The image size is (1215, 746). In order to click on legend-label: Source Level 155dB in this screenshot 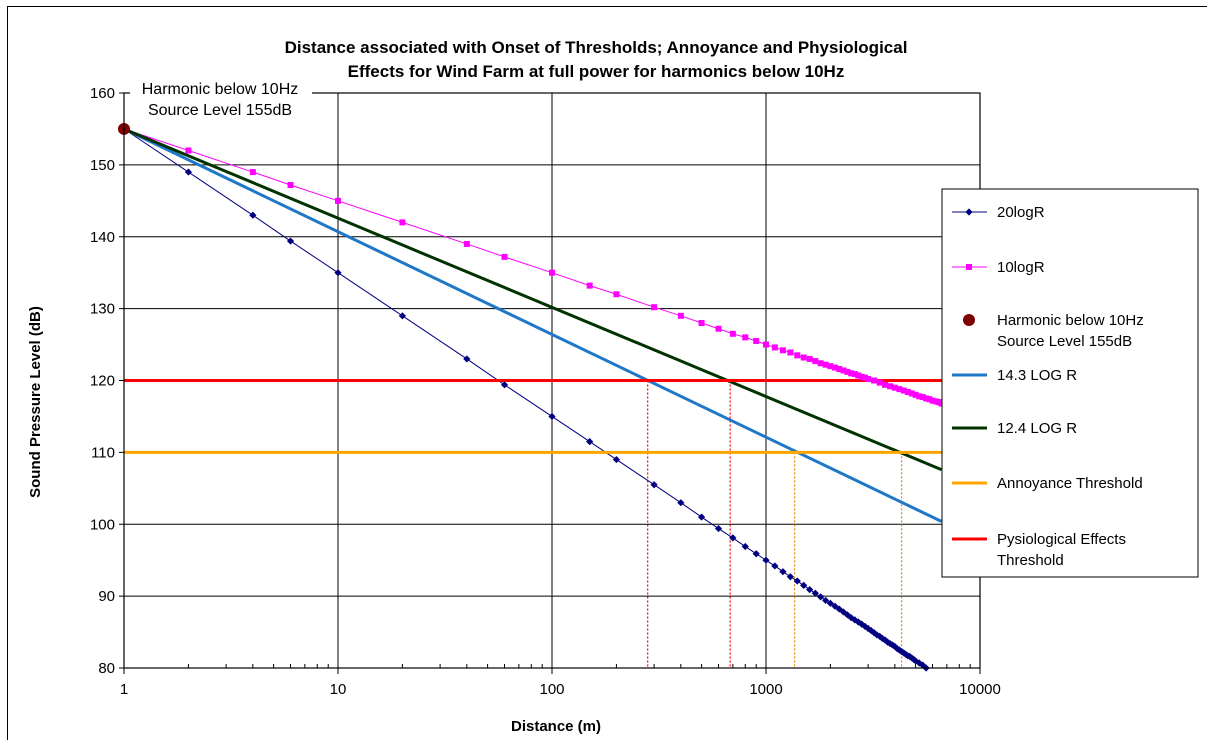, I will do `click(1064, 341)`.